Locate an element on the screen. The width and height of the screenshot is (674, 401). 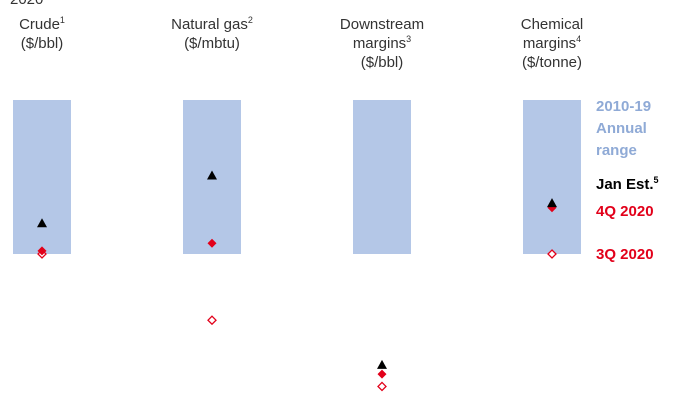
legend-range-label: range is located at coordinates (616, 150).